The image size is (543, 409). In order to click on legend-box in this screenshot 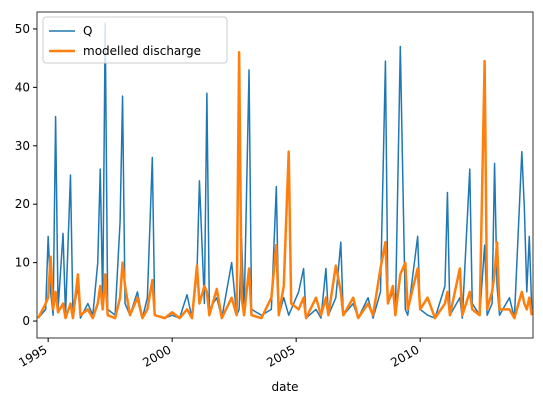, I will do `click(135, 40)`.